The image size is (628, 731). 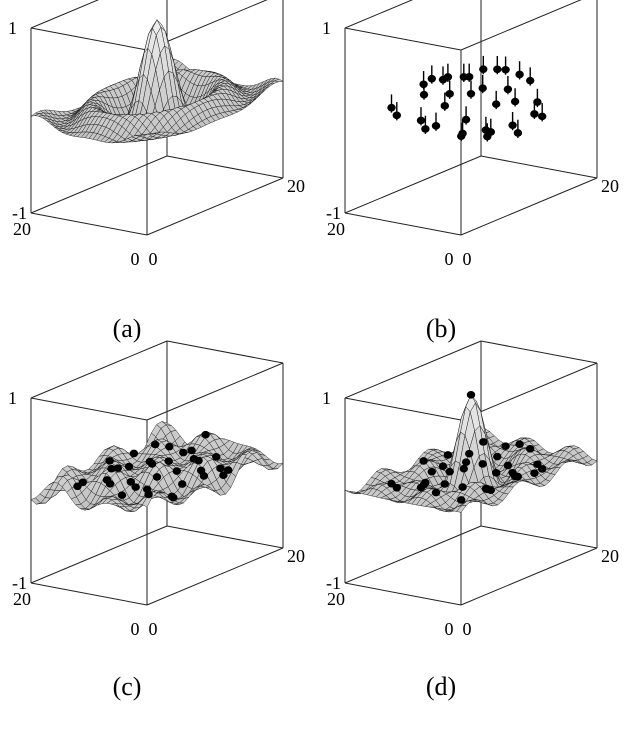 I want to click on surface-mesh, so click(x=157, y=466).